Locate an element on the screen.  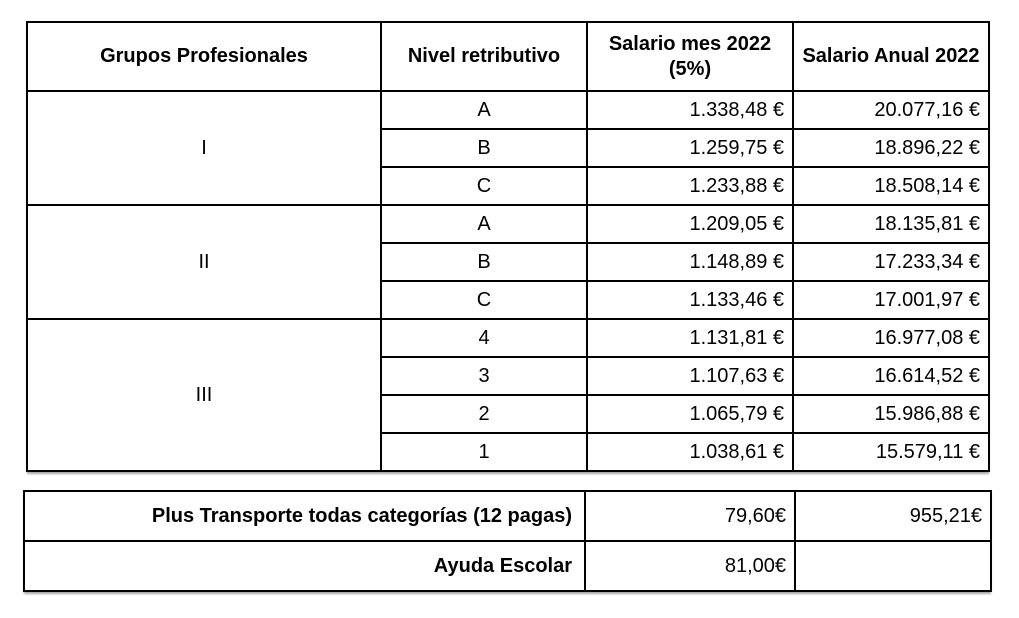
group-label-II: II is located at coordinates (204, 262).